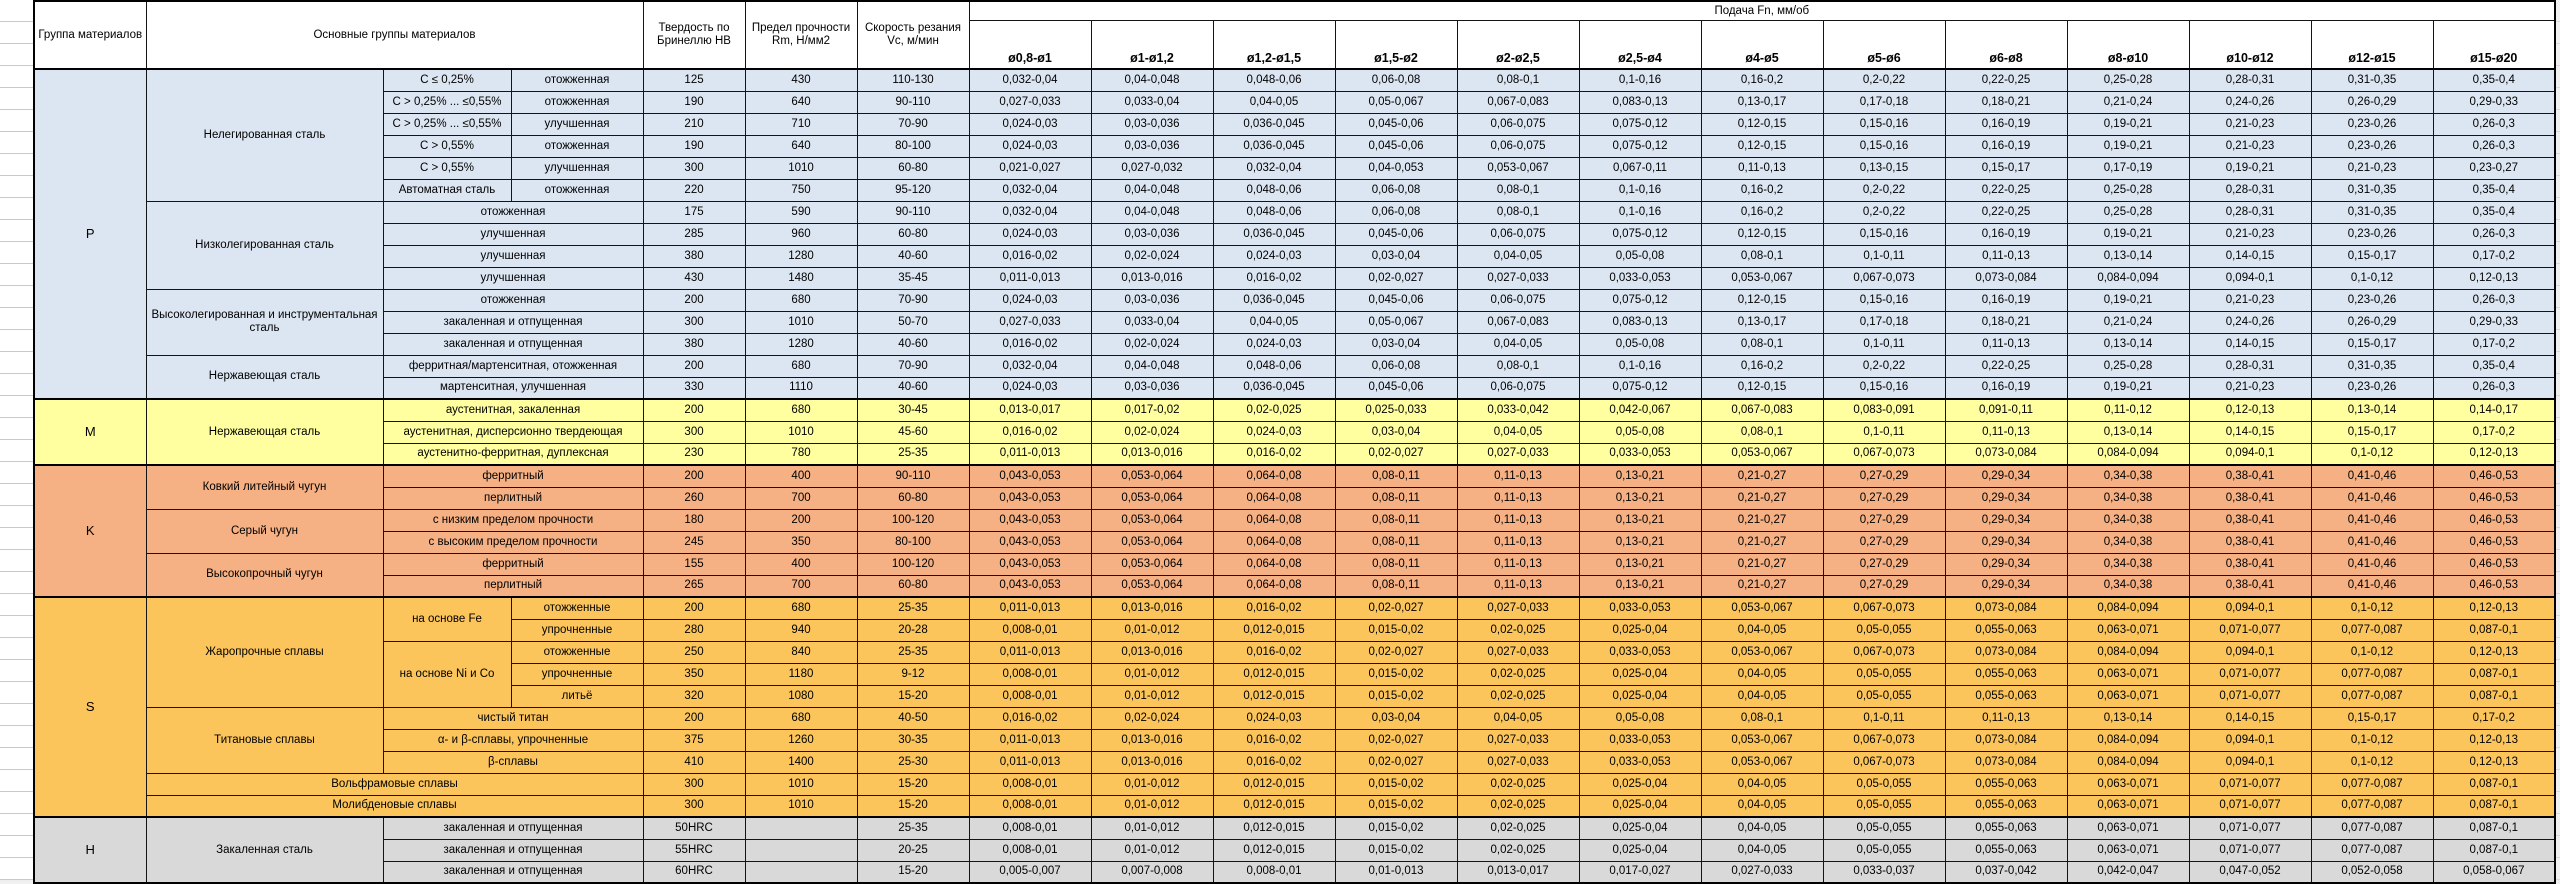 The image size is (2560, 884). I want to click on feed-cell: 0,11-0,13, so click(1518, 586).